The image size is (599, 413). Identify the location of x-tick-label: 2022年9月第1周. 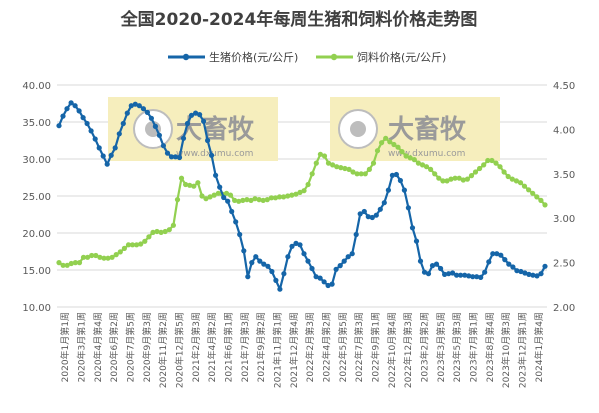
(376, 347).